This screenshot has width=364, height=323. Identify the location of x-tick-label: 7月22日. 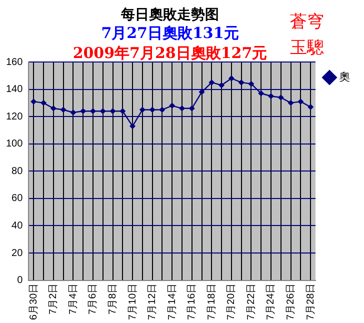
(251, 301).